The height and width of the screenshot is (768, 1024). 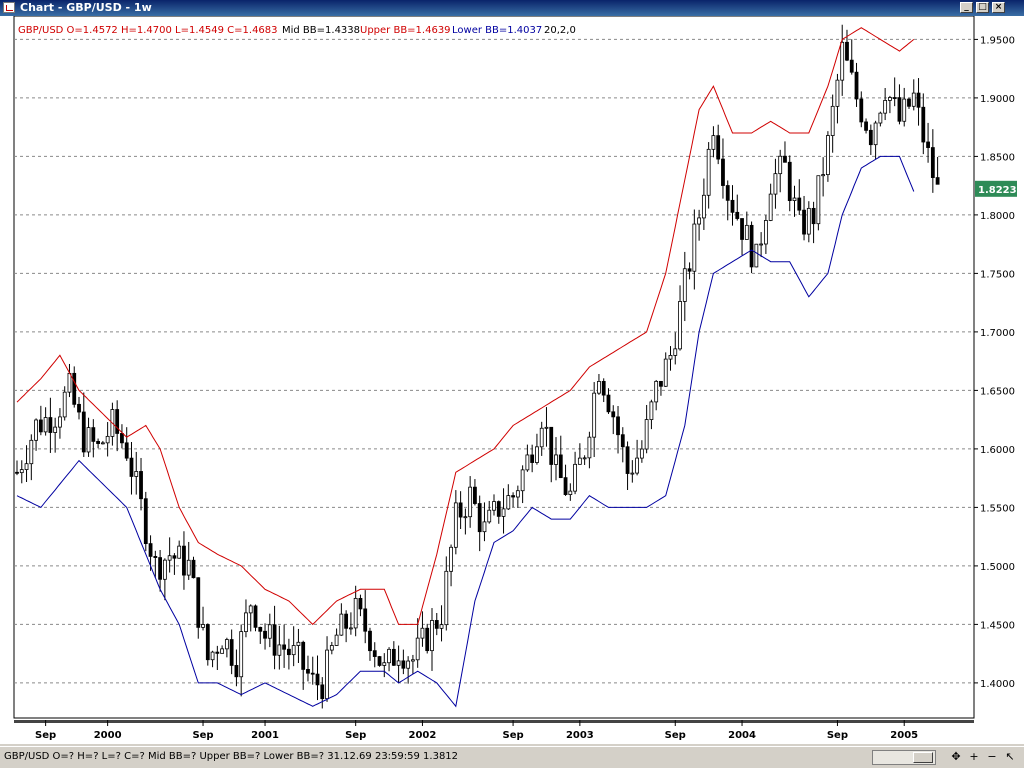 I want to click on close-button: ×, so click(x=998, y=7).